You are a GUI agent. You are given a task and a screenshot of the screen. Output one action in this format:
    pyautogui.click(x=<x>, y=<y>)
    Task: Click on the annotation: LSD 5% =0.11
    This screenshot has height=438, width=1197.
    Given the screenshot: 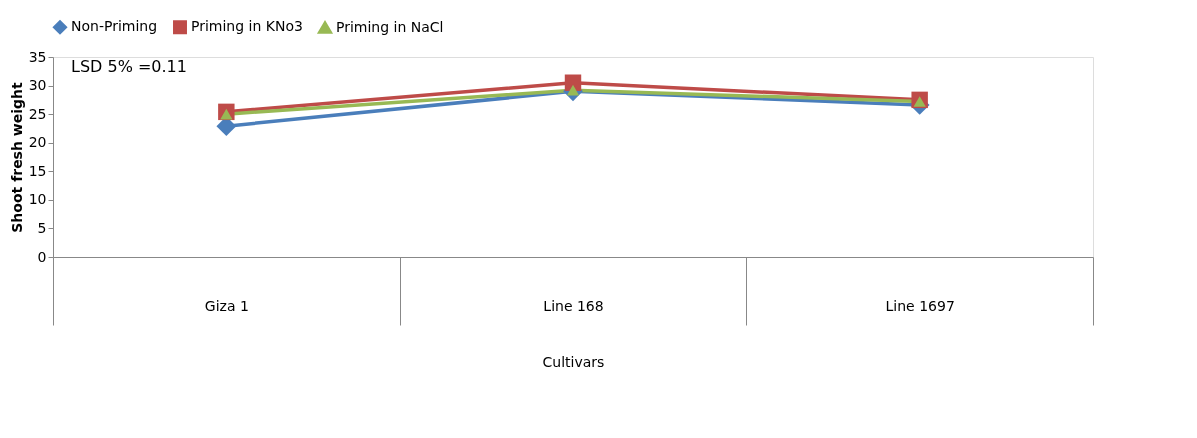 What is the action you would take?
    pyautogui.click(x=129, y=66)
    